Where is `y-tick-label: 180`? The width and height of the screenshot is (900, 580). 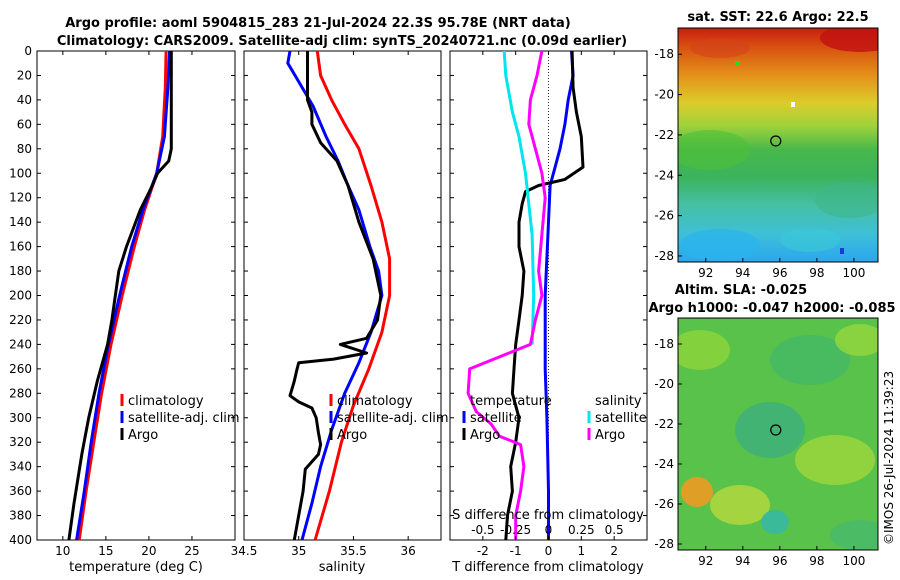 y-tick-label: 180 is located at coordinates (20, 271).